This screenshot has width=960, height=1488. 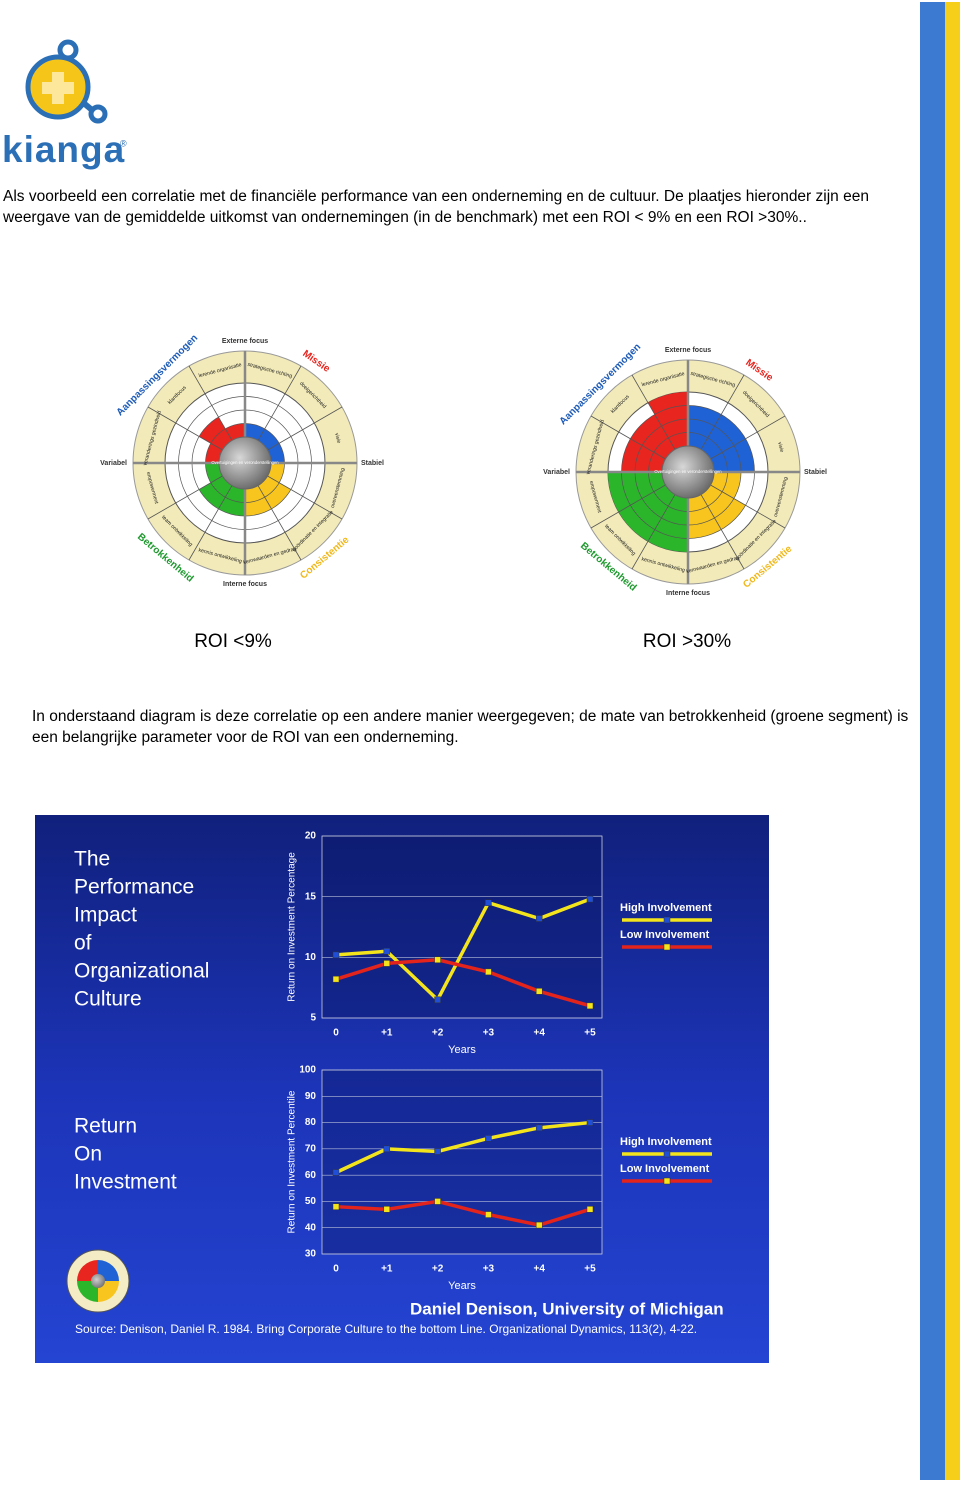 What do you see at coordinates (311, 836) in the screenshot?
I see `y-tick-label: 20` at bounding box center [311, 836].